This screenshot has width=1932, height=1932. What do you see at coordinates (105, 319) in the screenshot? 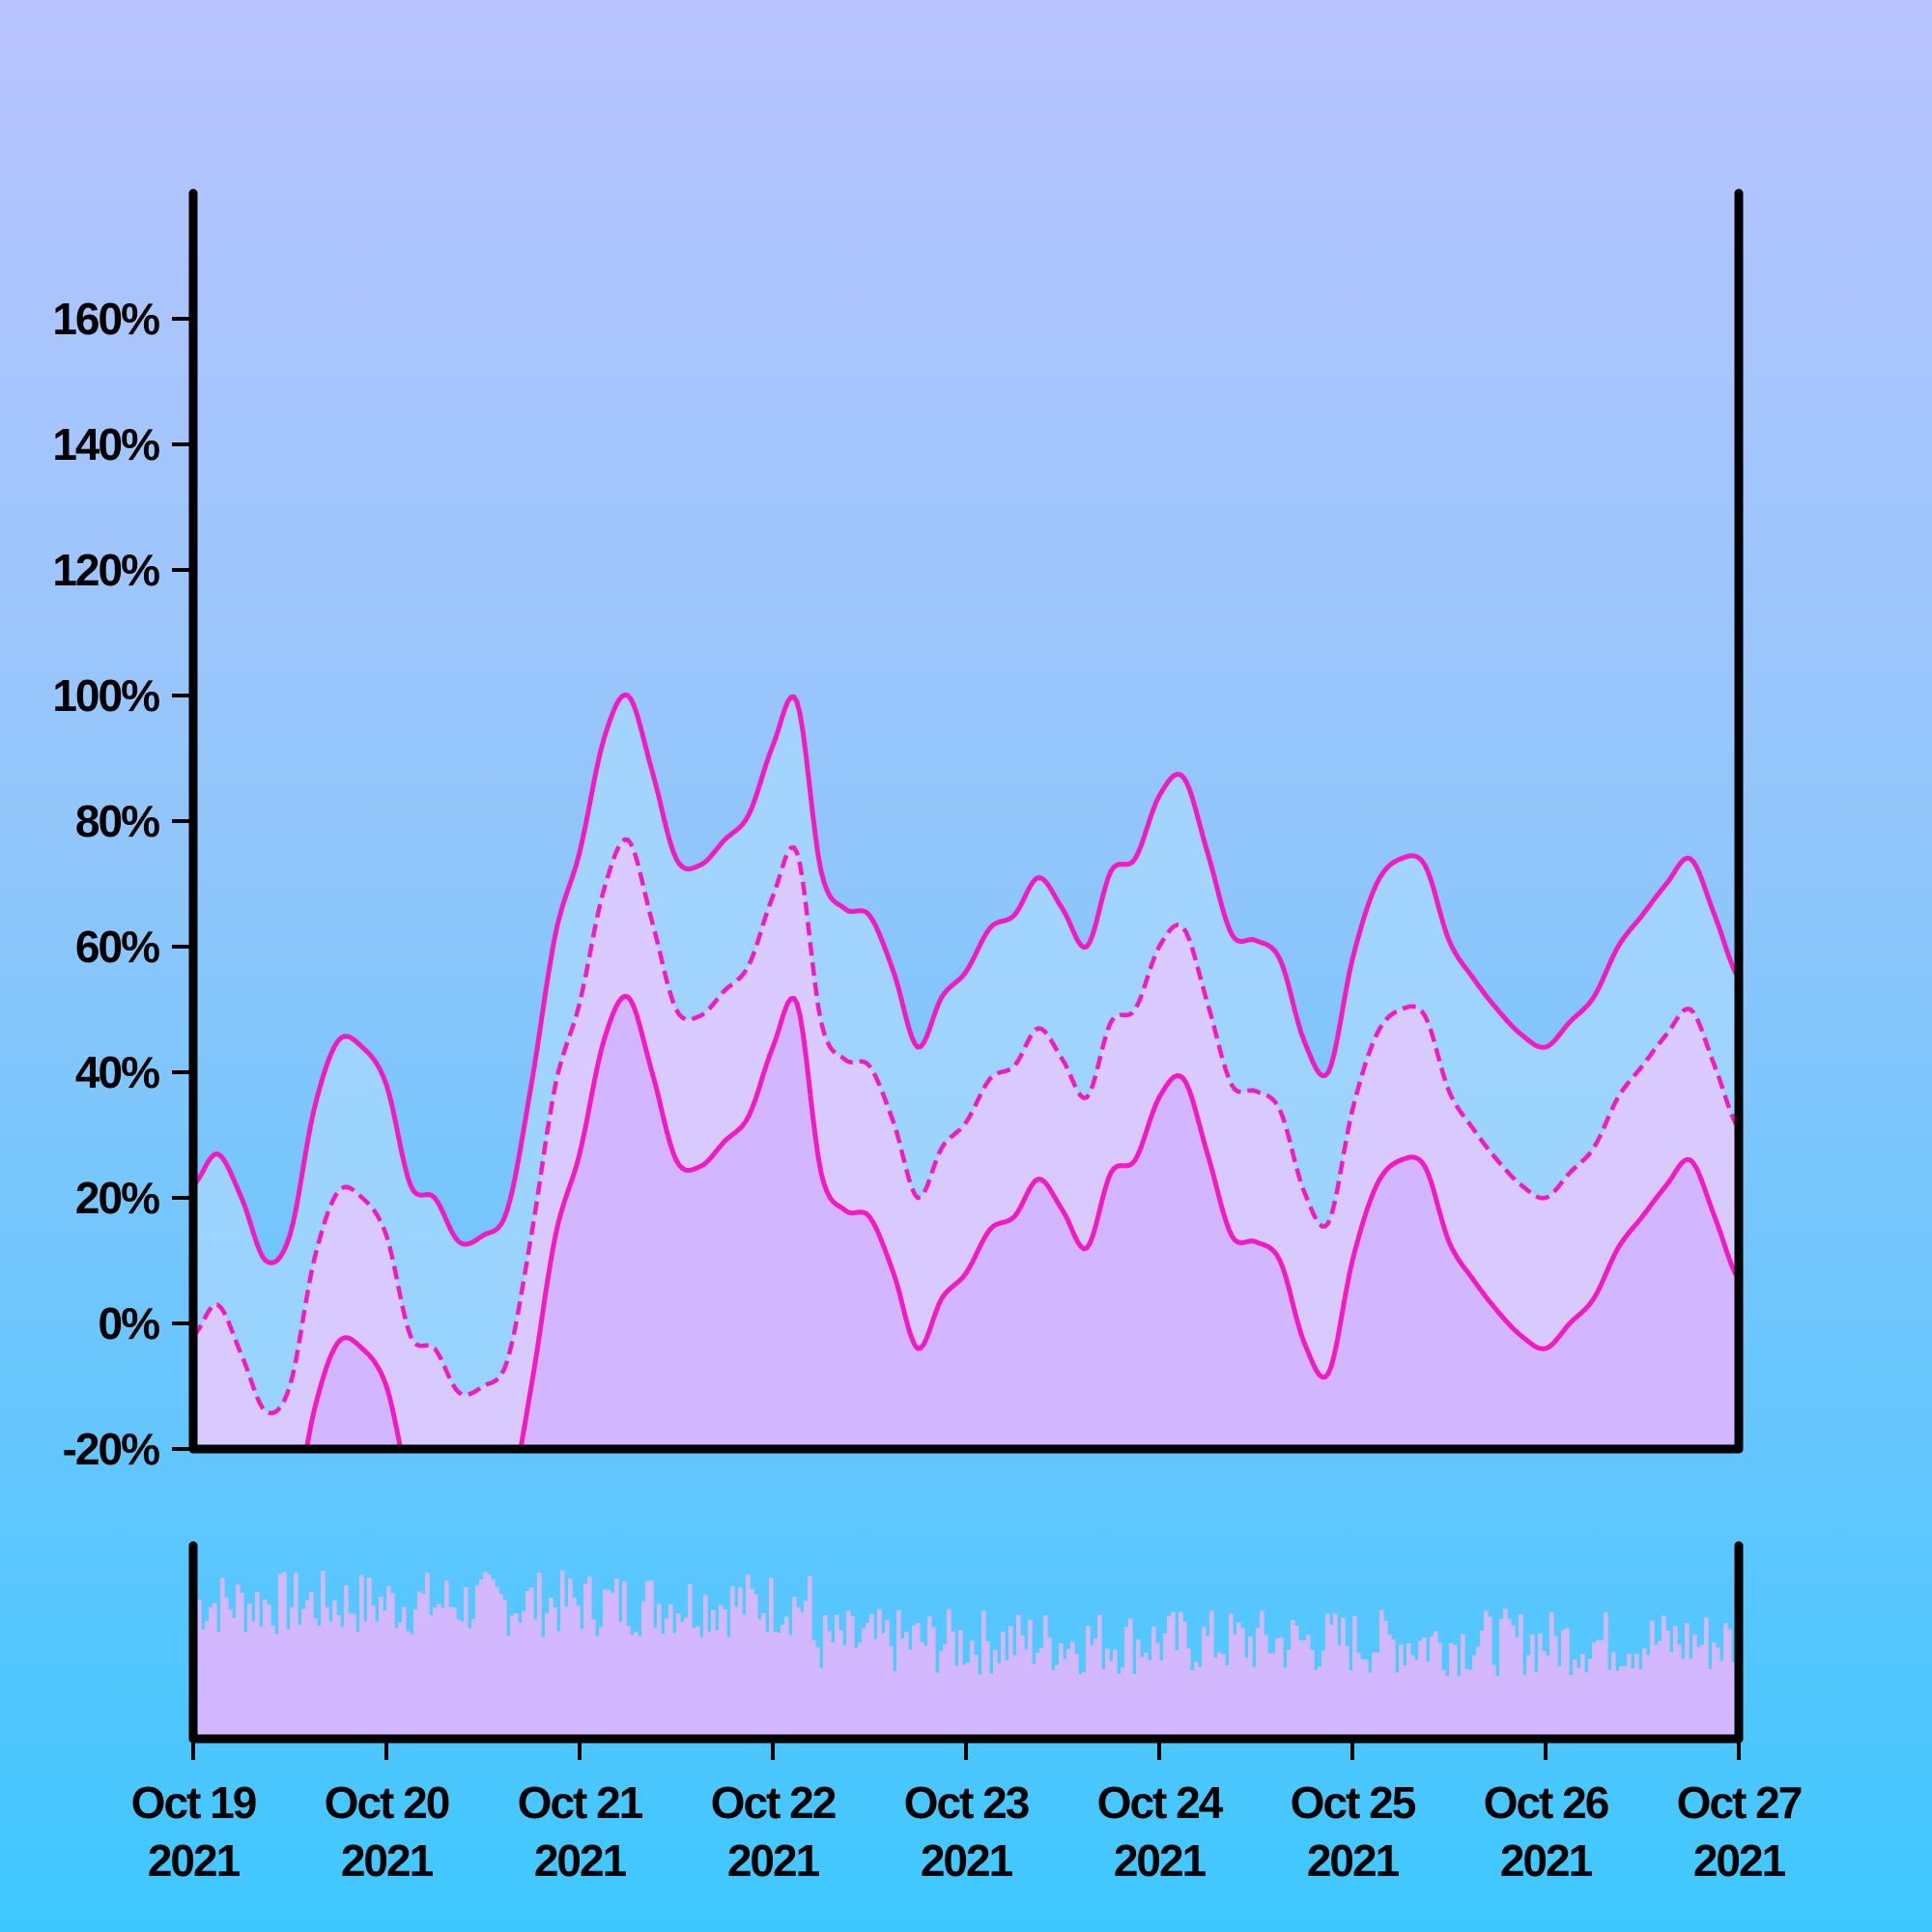
I see `y-tick-label: 160%` at bounding box center [105, 319].